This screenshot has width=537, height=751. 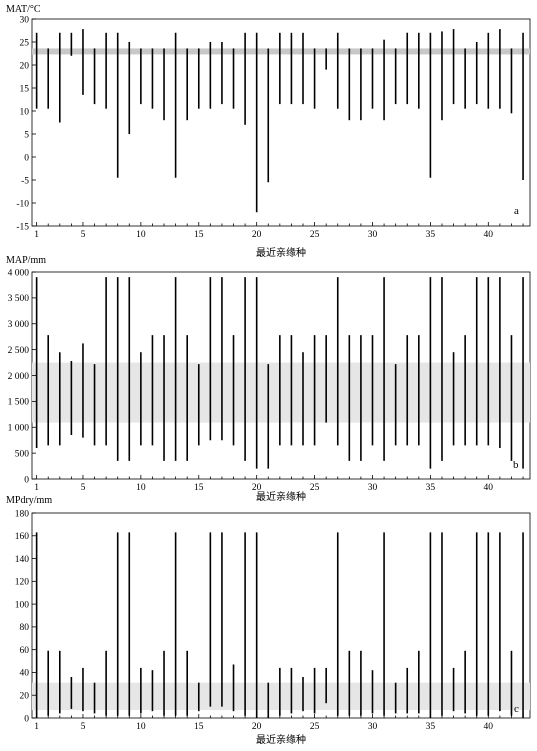 What do you see at coordinates (25, 66) in the screenshot?
I see `panel-a-y-tick-label: 20` at bounding box center [25, 66].